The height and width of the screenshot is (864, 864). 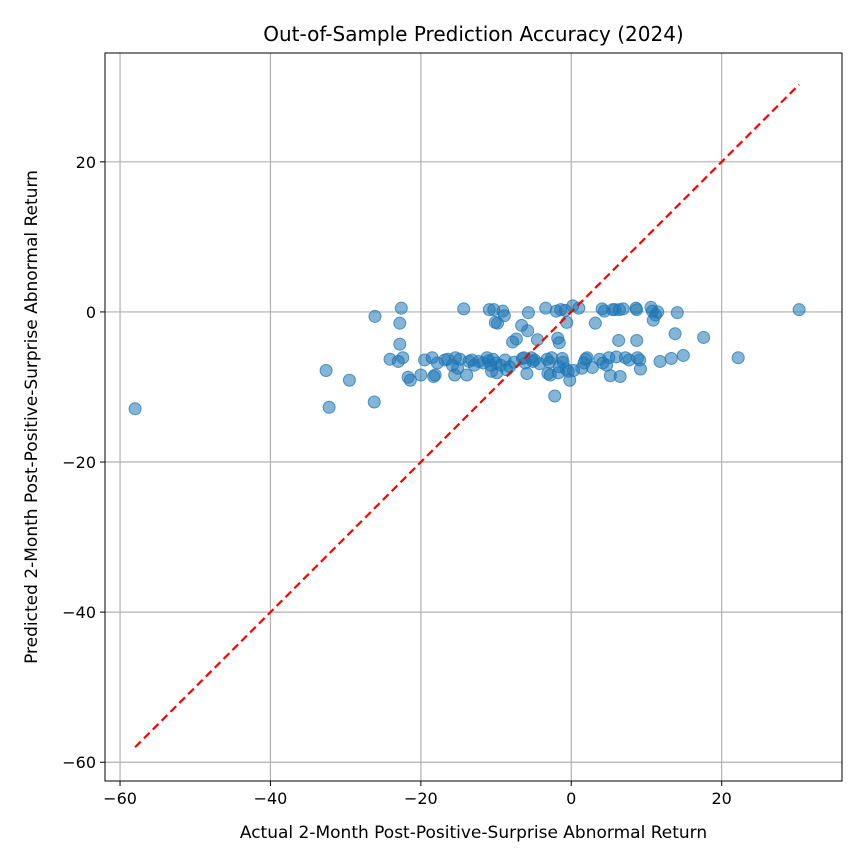 What do you see at coordinates (91, 312) in the screenshot?
I see `y-tick-label: 0` at bounding box center [91, 312].